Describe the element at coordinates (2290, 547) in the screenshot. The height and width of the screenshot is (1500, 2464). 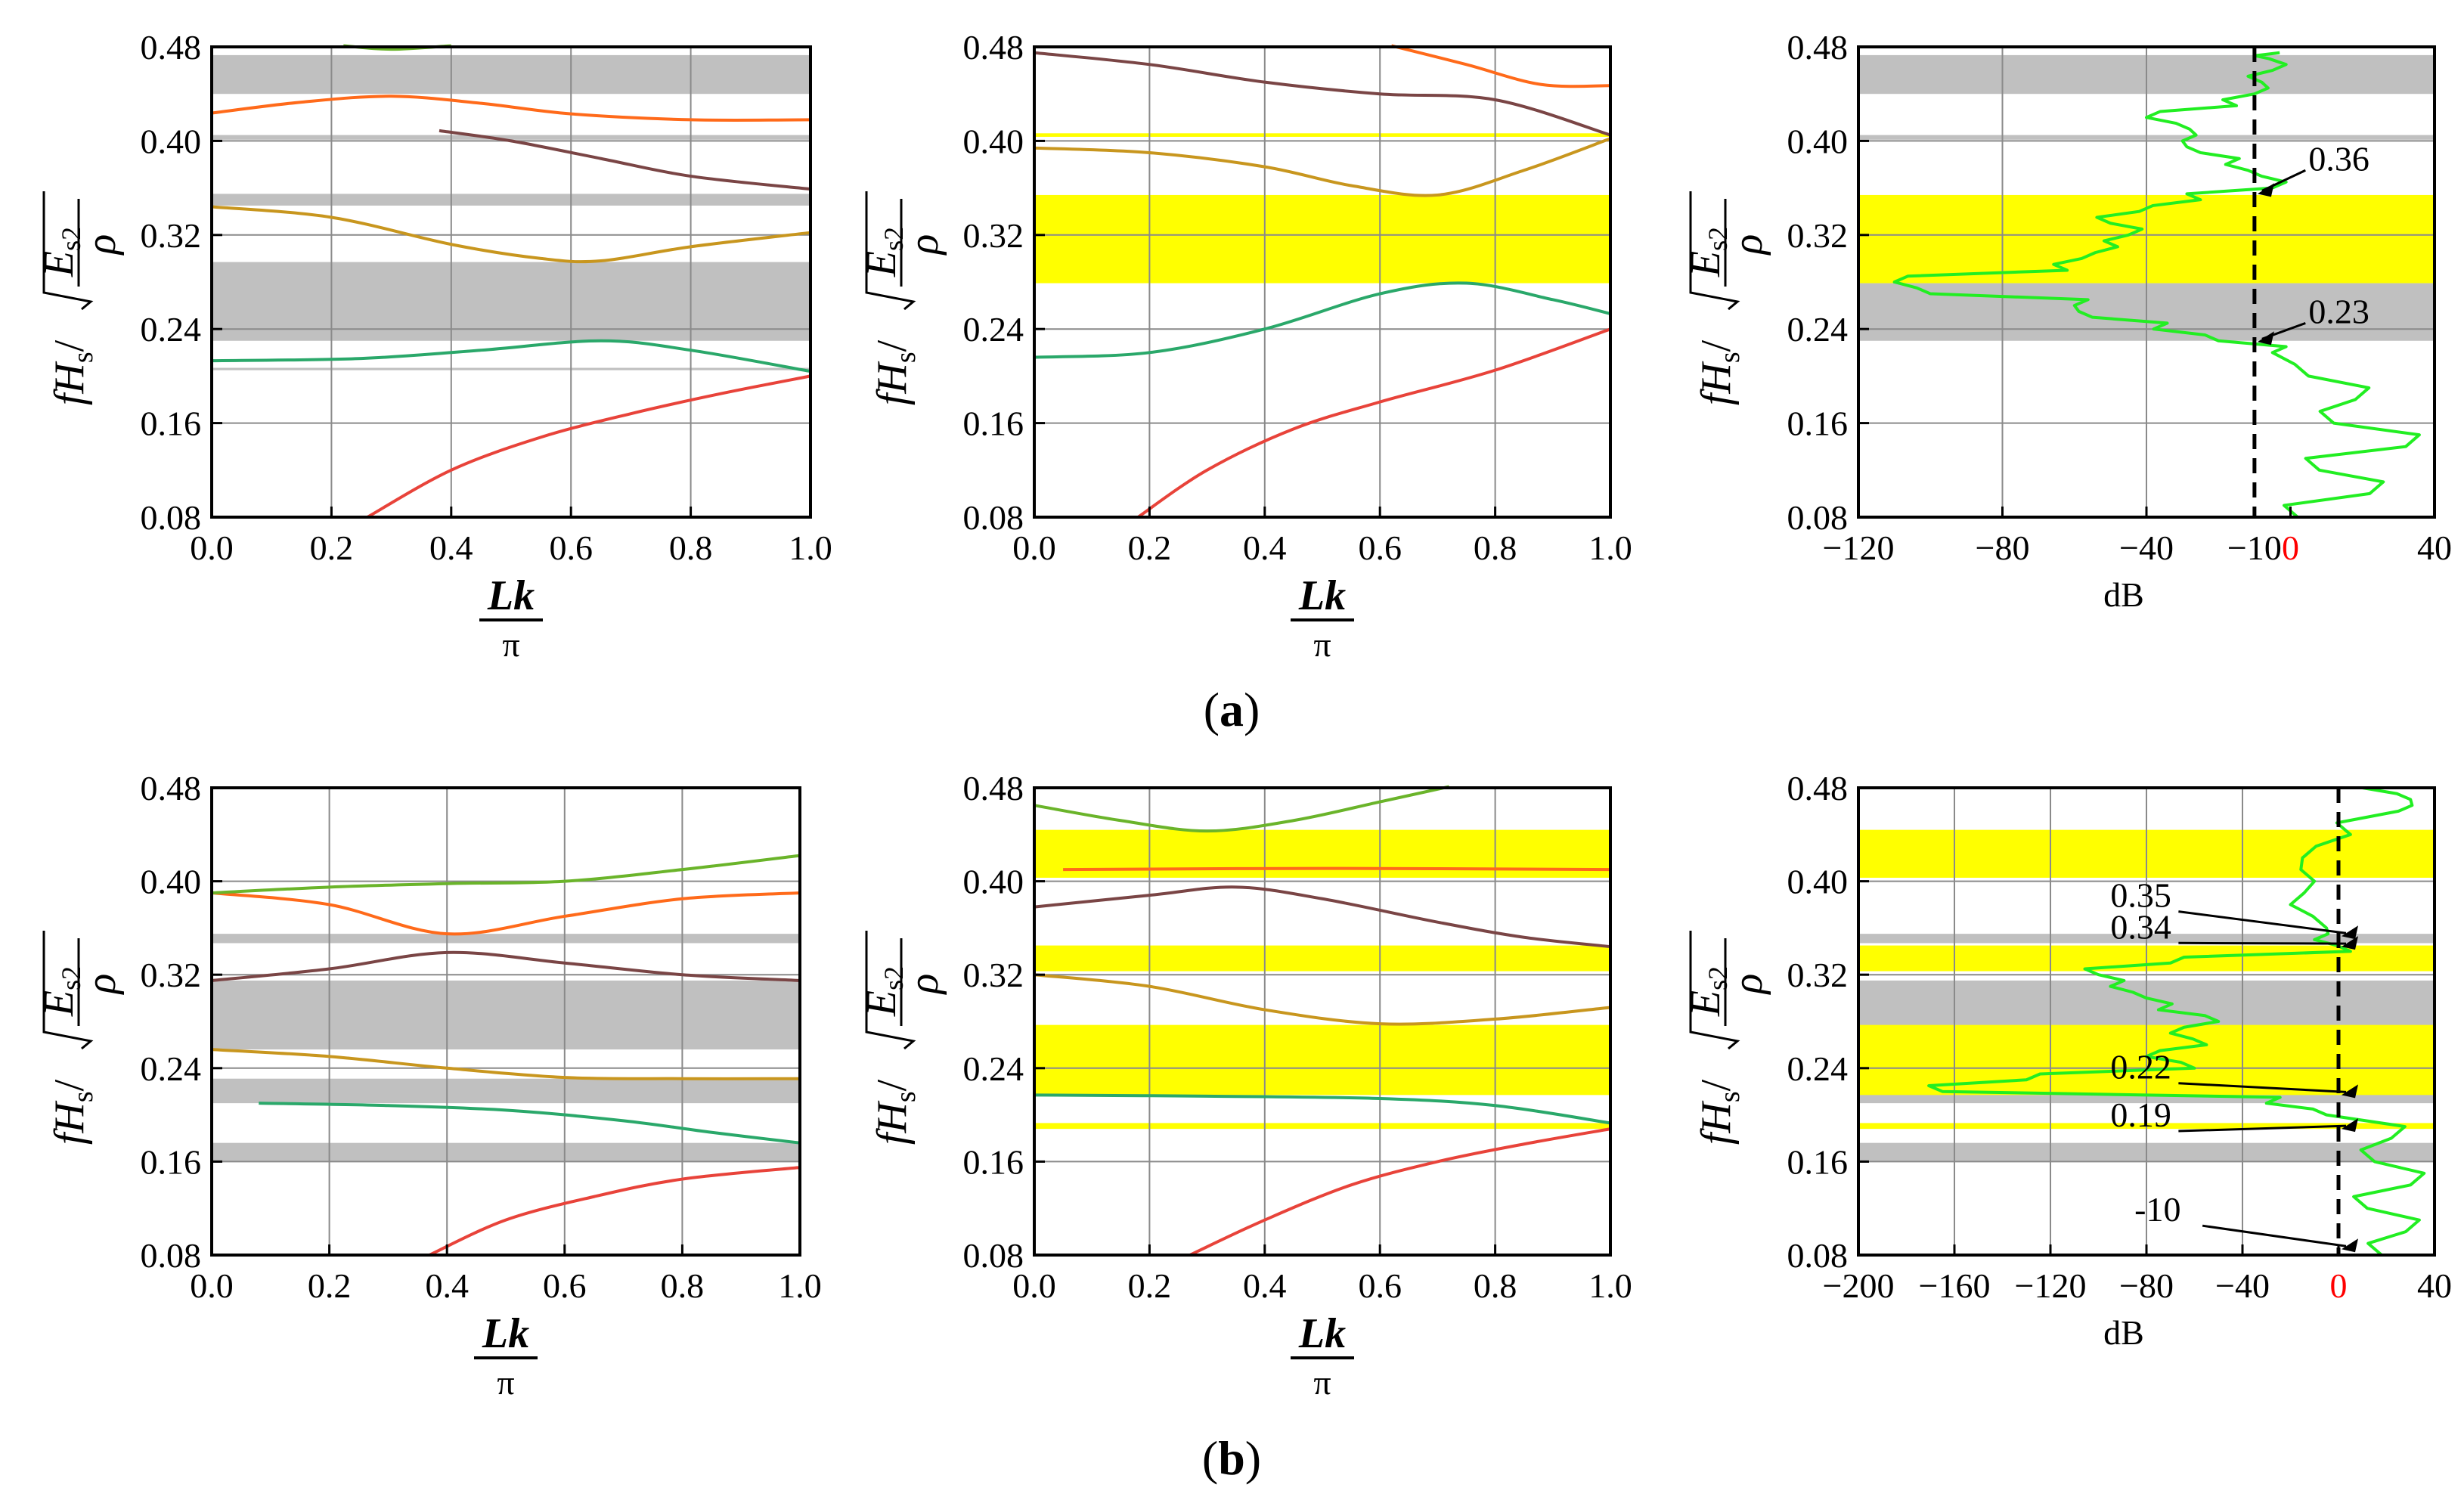
I see `x-tick-label: 0` at that location.